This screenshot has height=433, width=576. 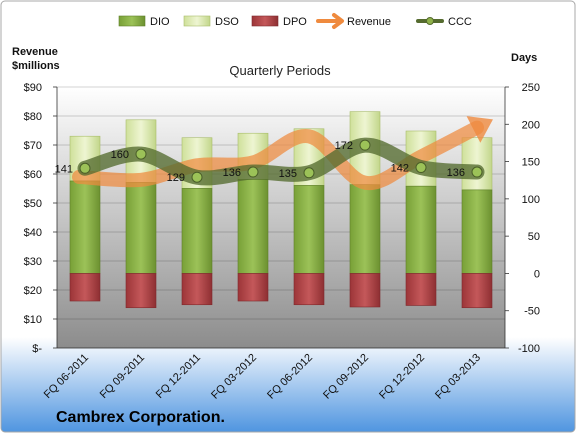 I want to click on ccc-series, so click(x=281, y=161).